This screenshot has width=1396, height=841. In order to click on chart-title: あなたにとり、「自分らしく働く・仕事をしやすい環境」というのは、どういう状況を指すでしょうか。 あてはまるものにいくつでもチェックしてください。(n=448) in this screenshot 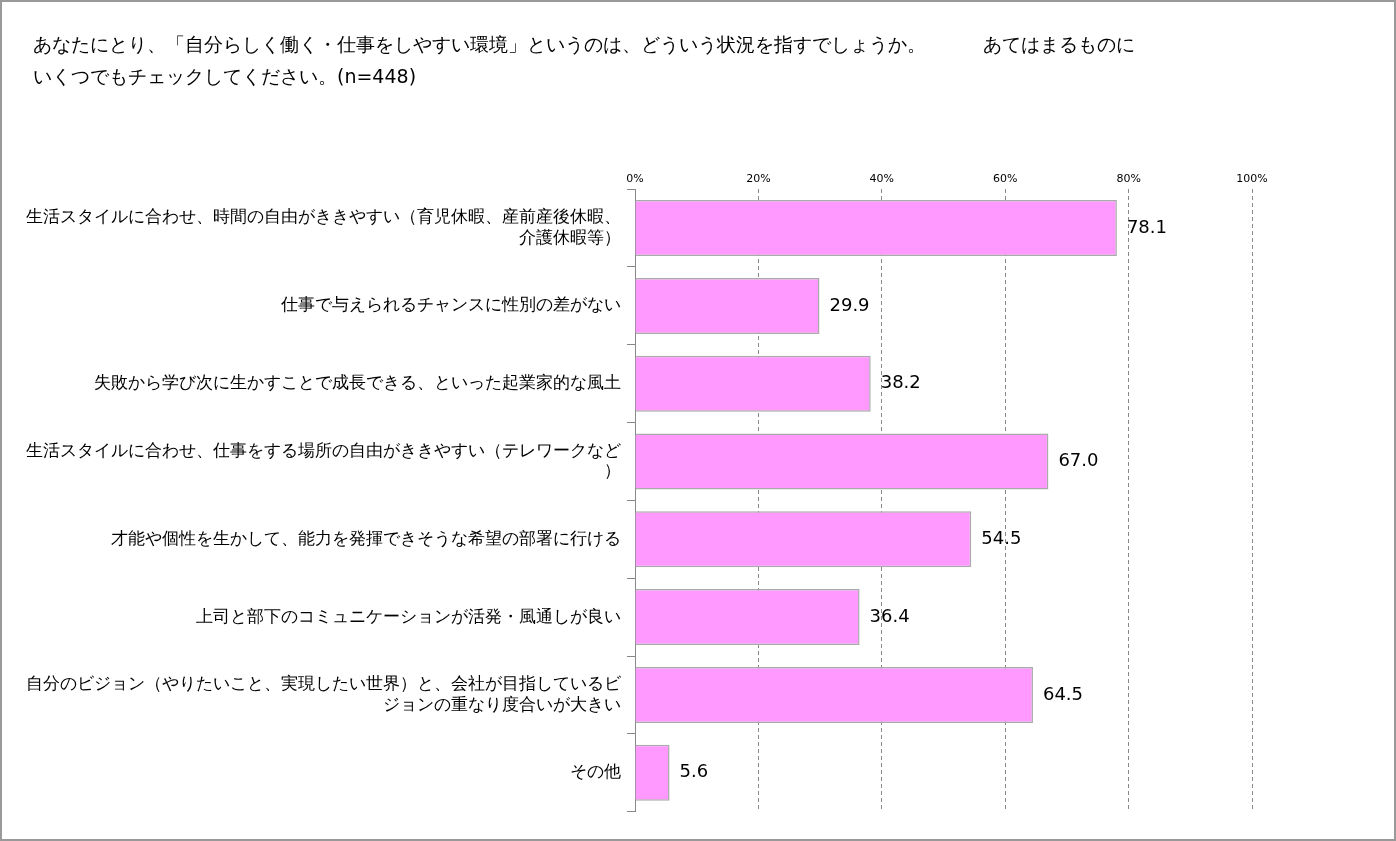, I will do `click(584, 60)`.